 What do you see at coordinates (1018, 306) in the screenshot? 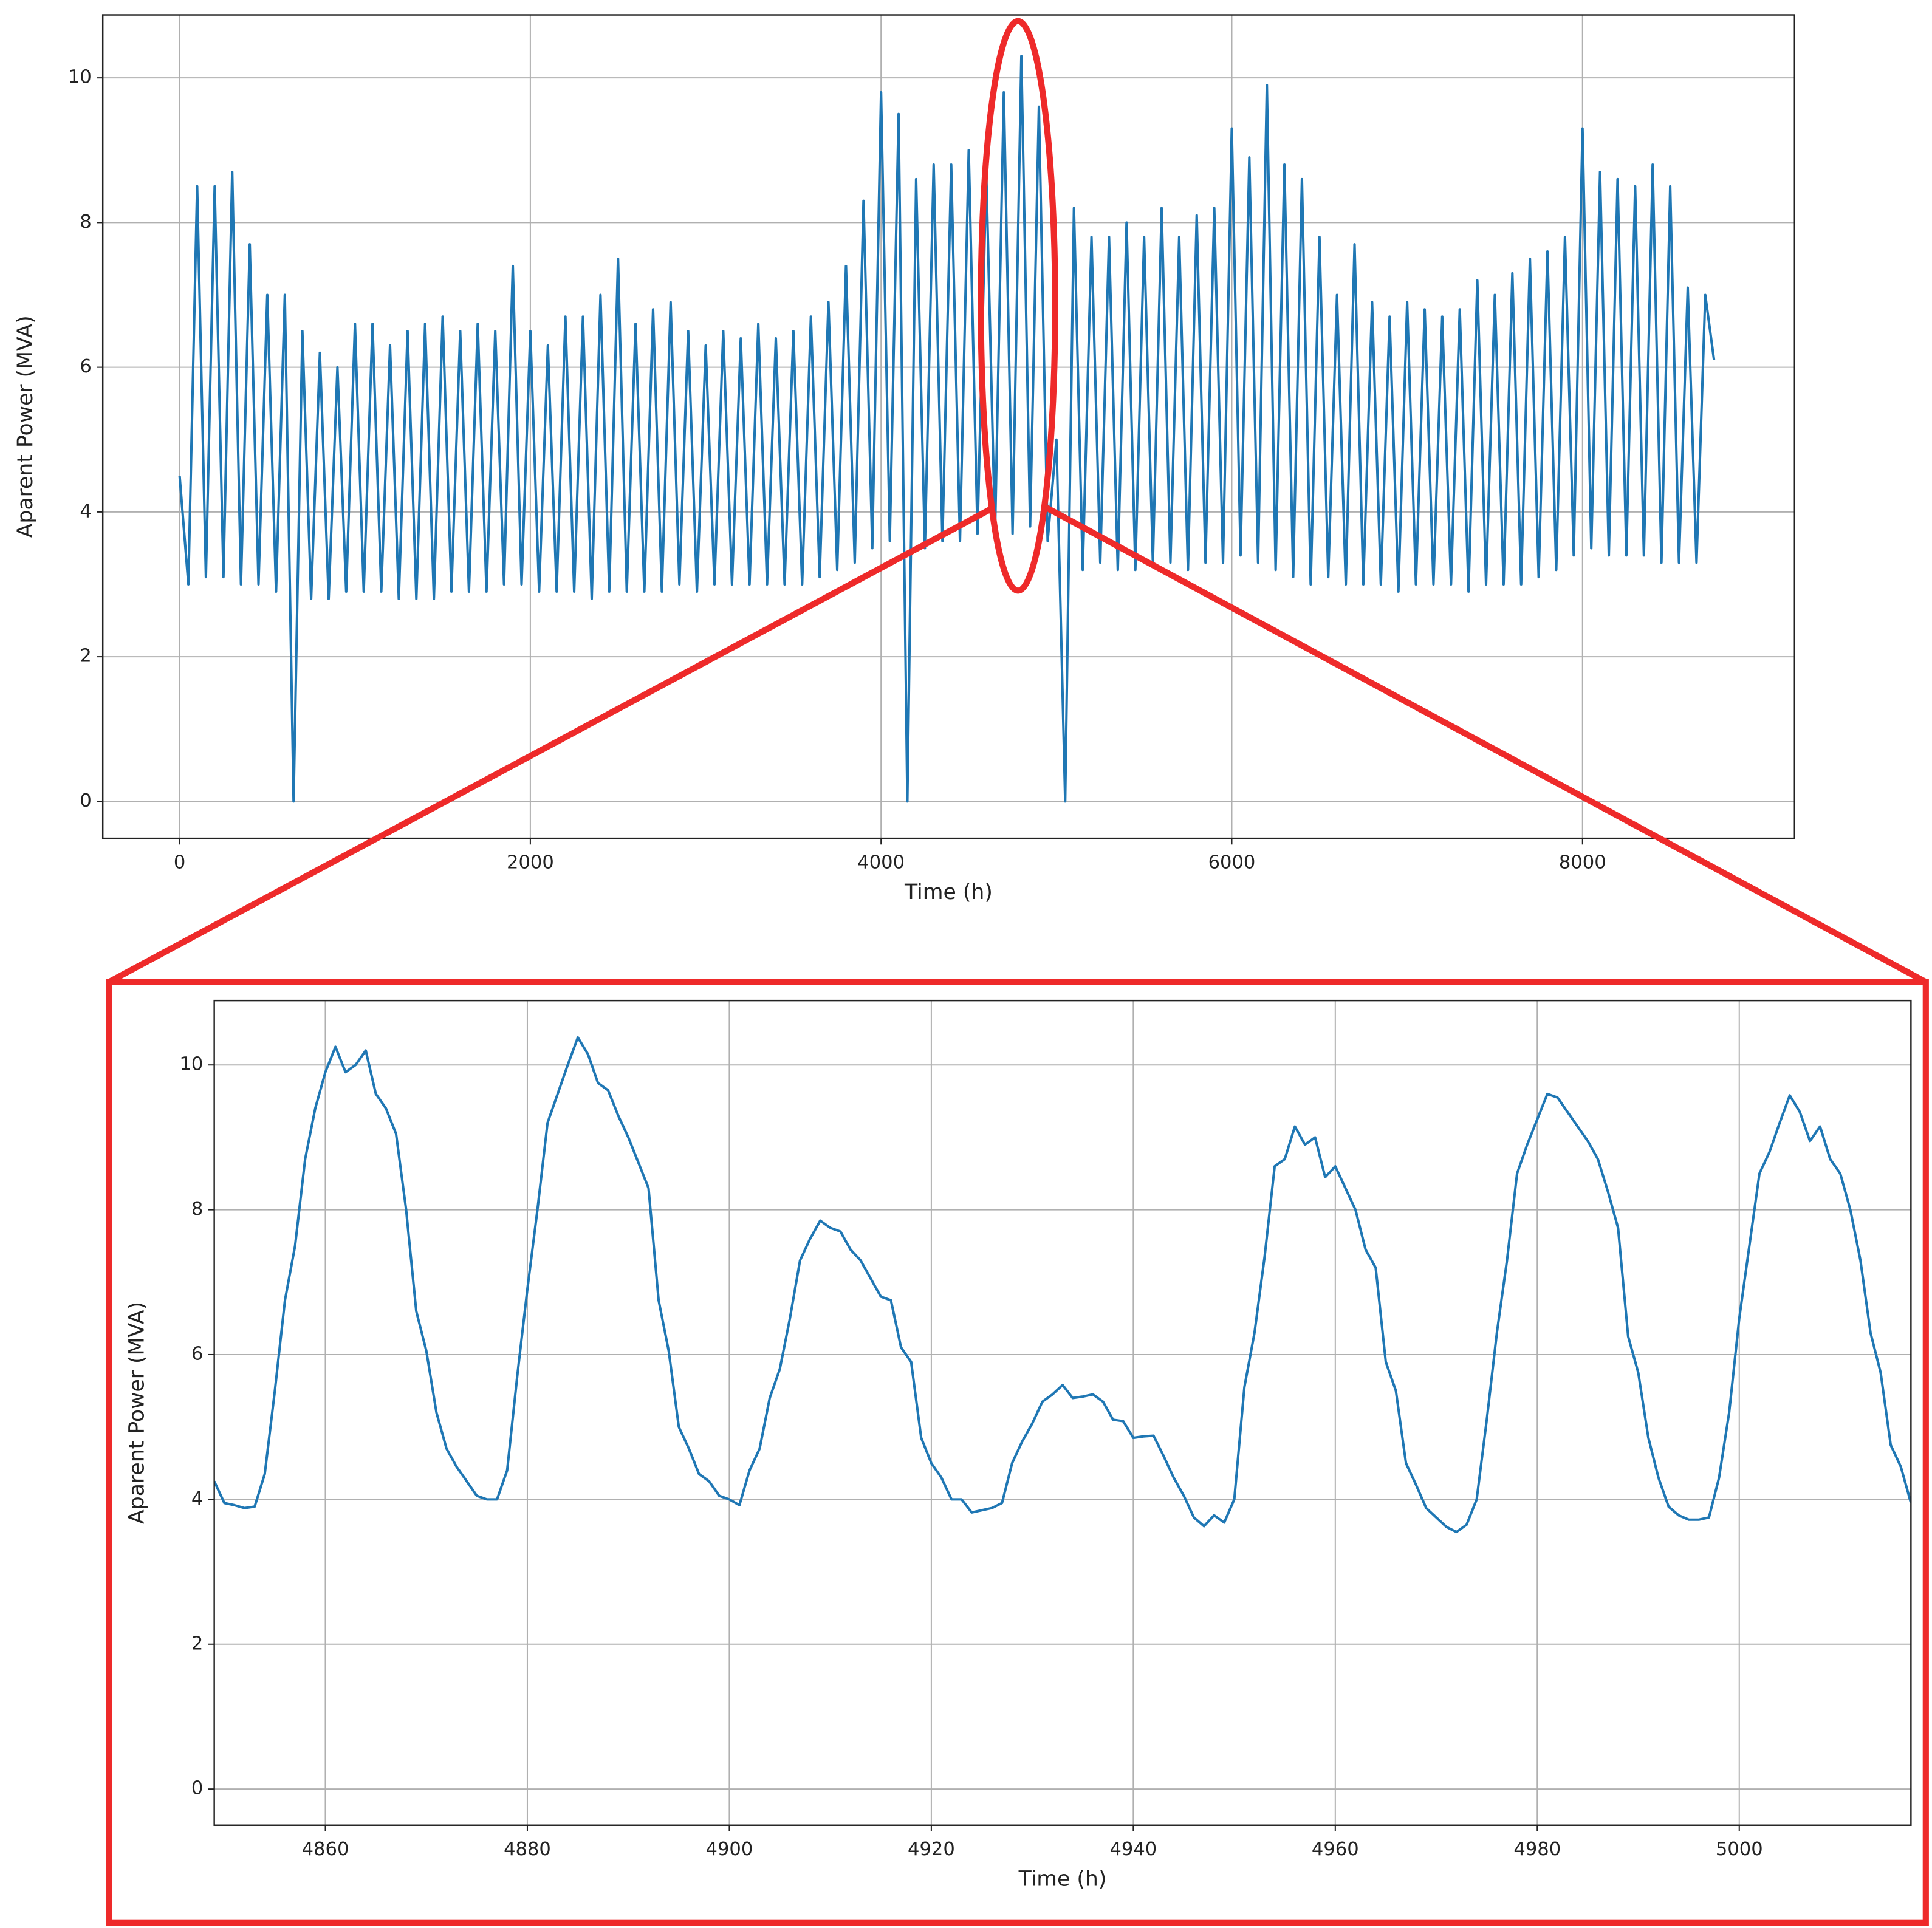
I see `highlight-ellipse` at bounding box center [1018, 306].